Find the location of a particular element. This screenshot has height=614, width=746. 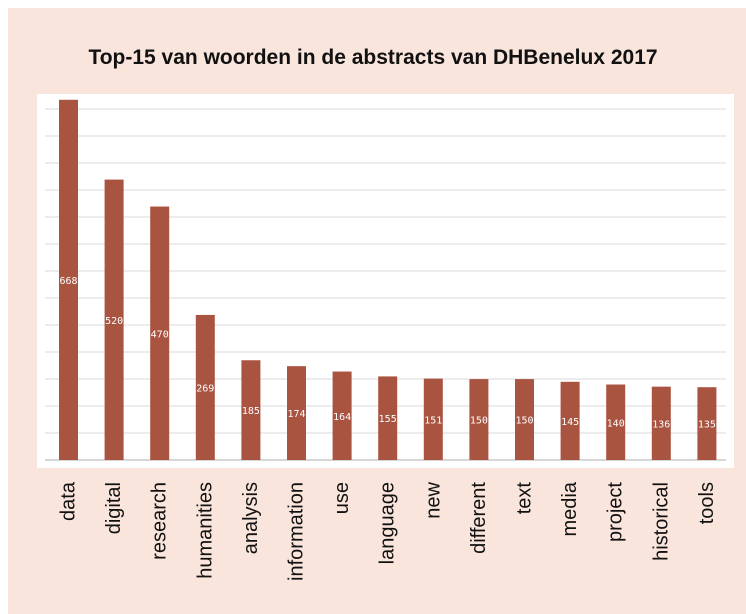

value-label: 470 is located at coordinates (160, 334).